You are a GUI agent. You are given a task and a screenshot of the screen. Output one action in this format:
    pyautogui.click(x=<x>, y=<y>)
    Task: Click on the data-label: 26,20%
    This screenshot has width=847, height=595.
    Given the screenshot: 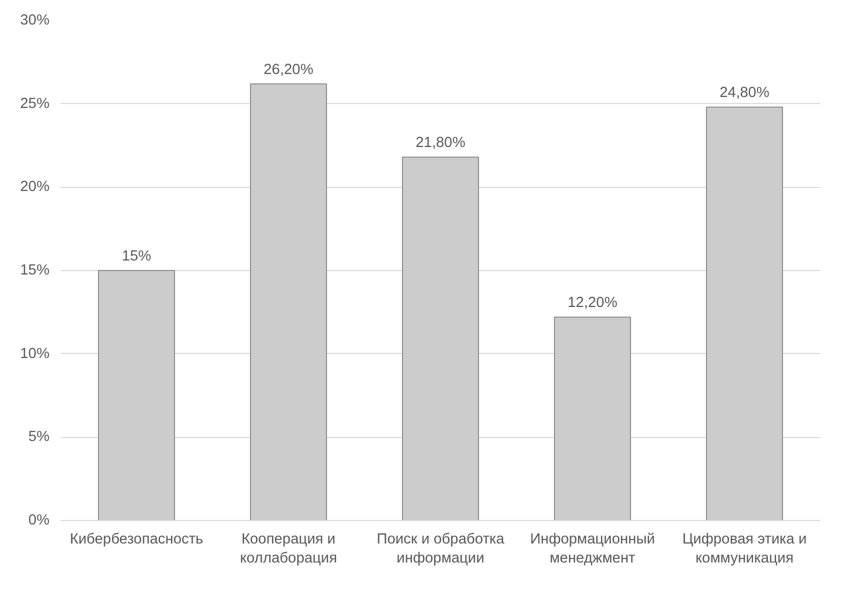 What is the action you would take?
    pyautogui.click(x=289, y=70)
    